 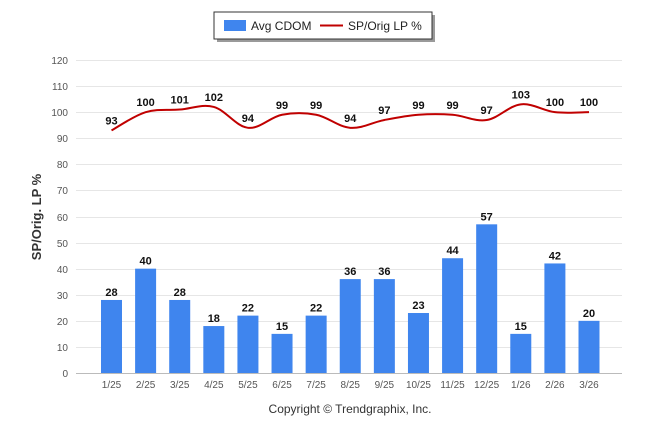 What do you see at coordinates (418, 306) in the screenshot?
I see `bar-data-label: 23` at bounding box center [418, 306].